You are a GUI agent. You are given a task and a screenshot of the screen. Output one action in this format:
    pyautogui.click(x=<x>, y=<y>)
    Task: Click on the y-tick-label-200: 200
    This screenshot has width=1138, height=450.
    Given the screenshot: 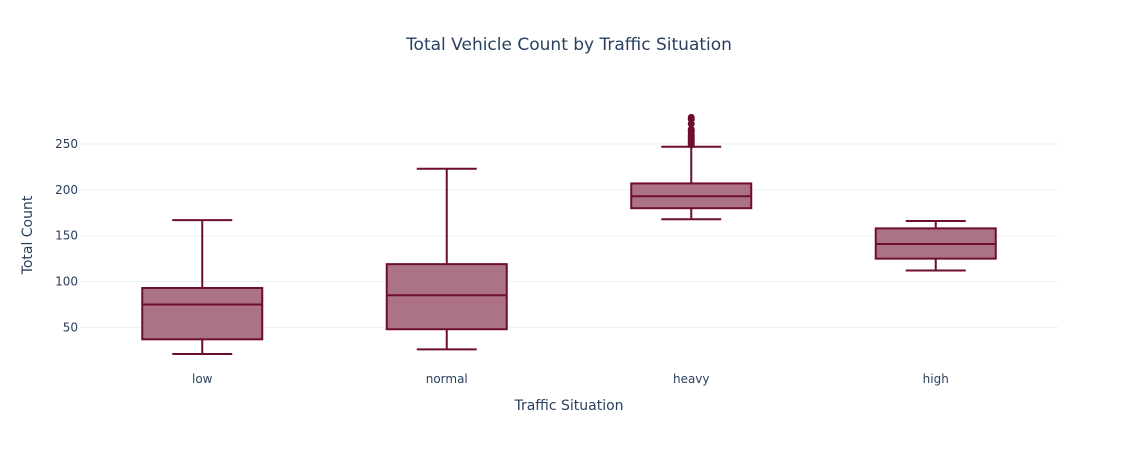 What is the action you would take?
    pyautogui.click(x=66, y=190)
    